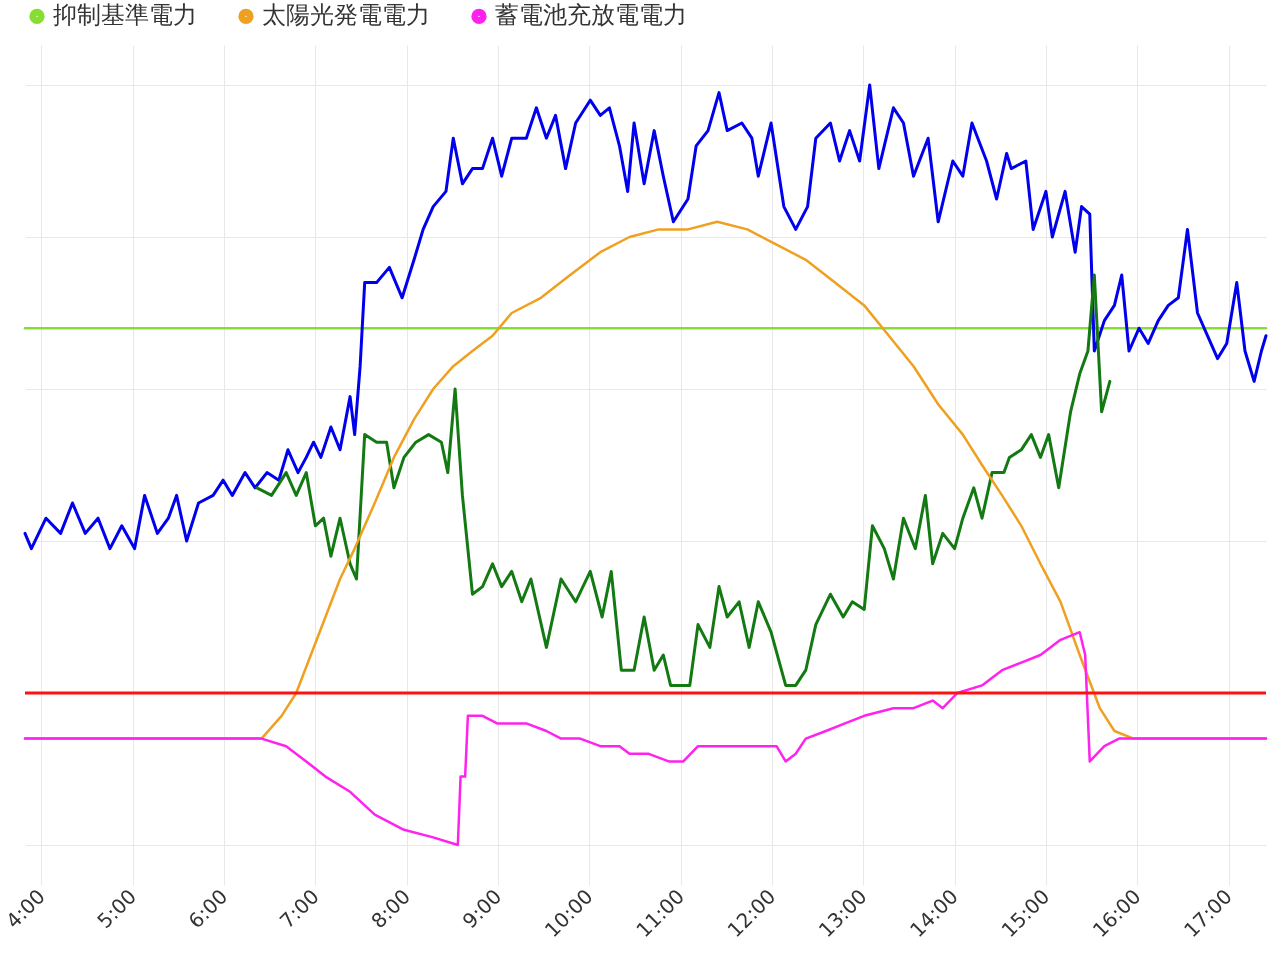  What do you see at coordinates (346, 15) in the screenshot?
I see `legend-label: 太陽光発電電力` at bounding box center [346, 15].